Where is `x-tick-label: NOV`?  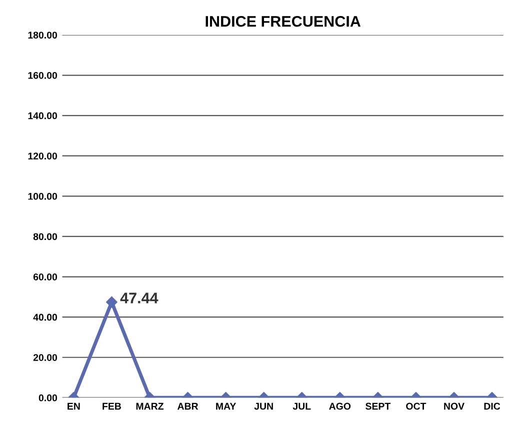
x-tick-label: NOV is located at coordinates (454, 406).